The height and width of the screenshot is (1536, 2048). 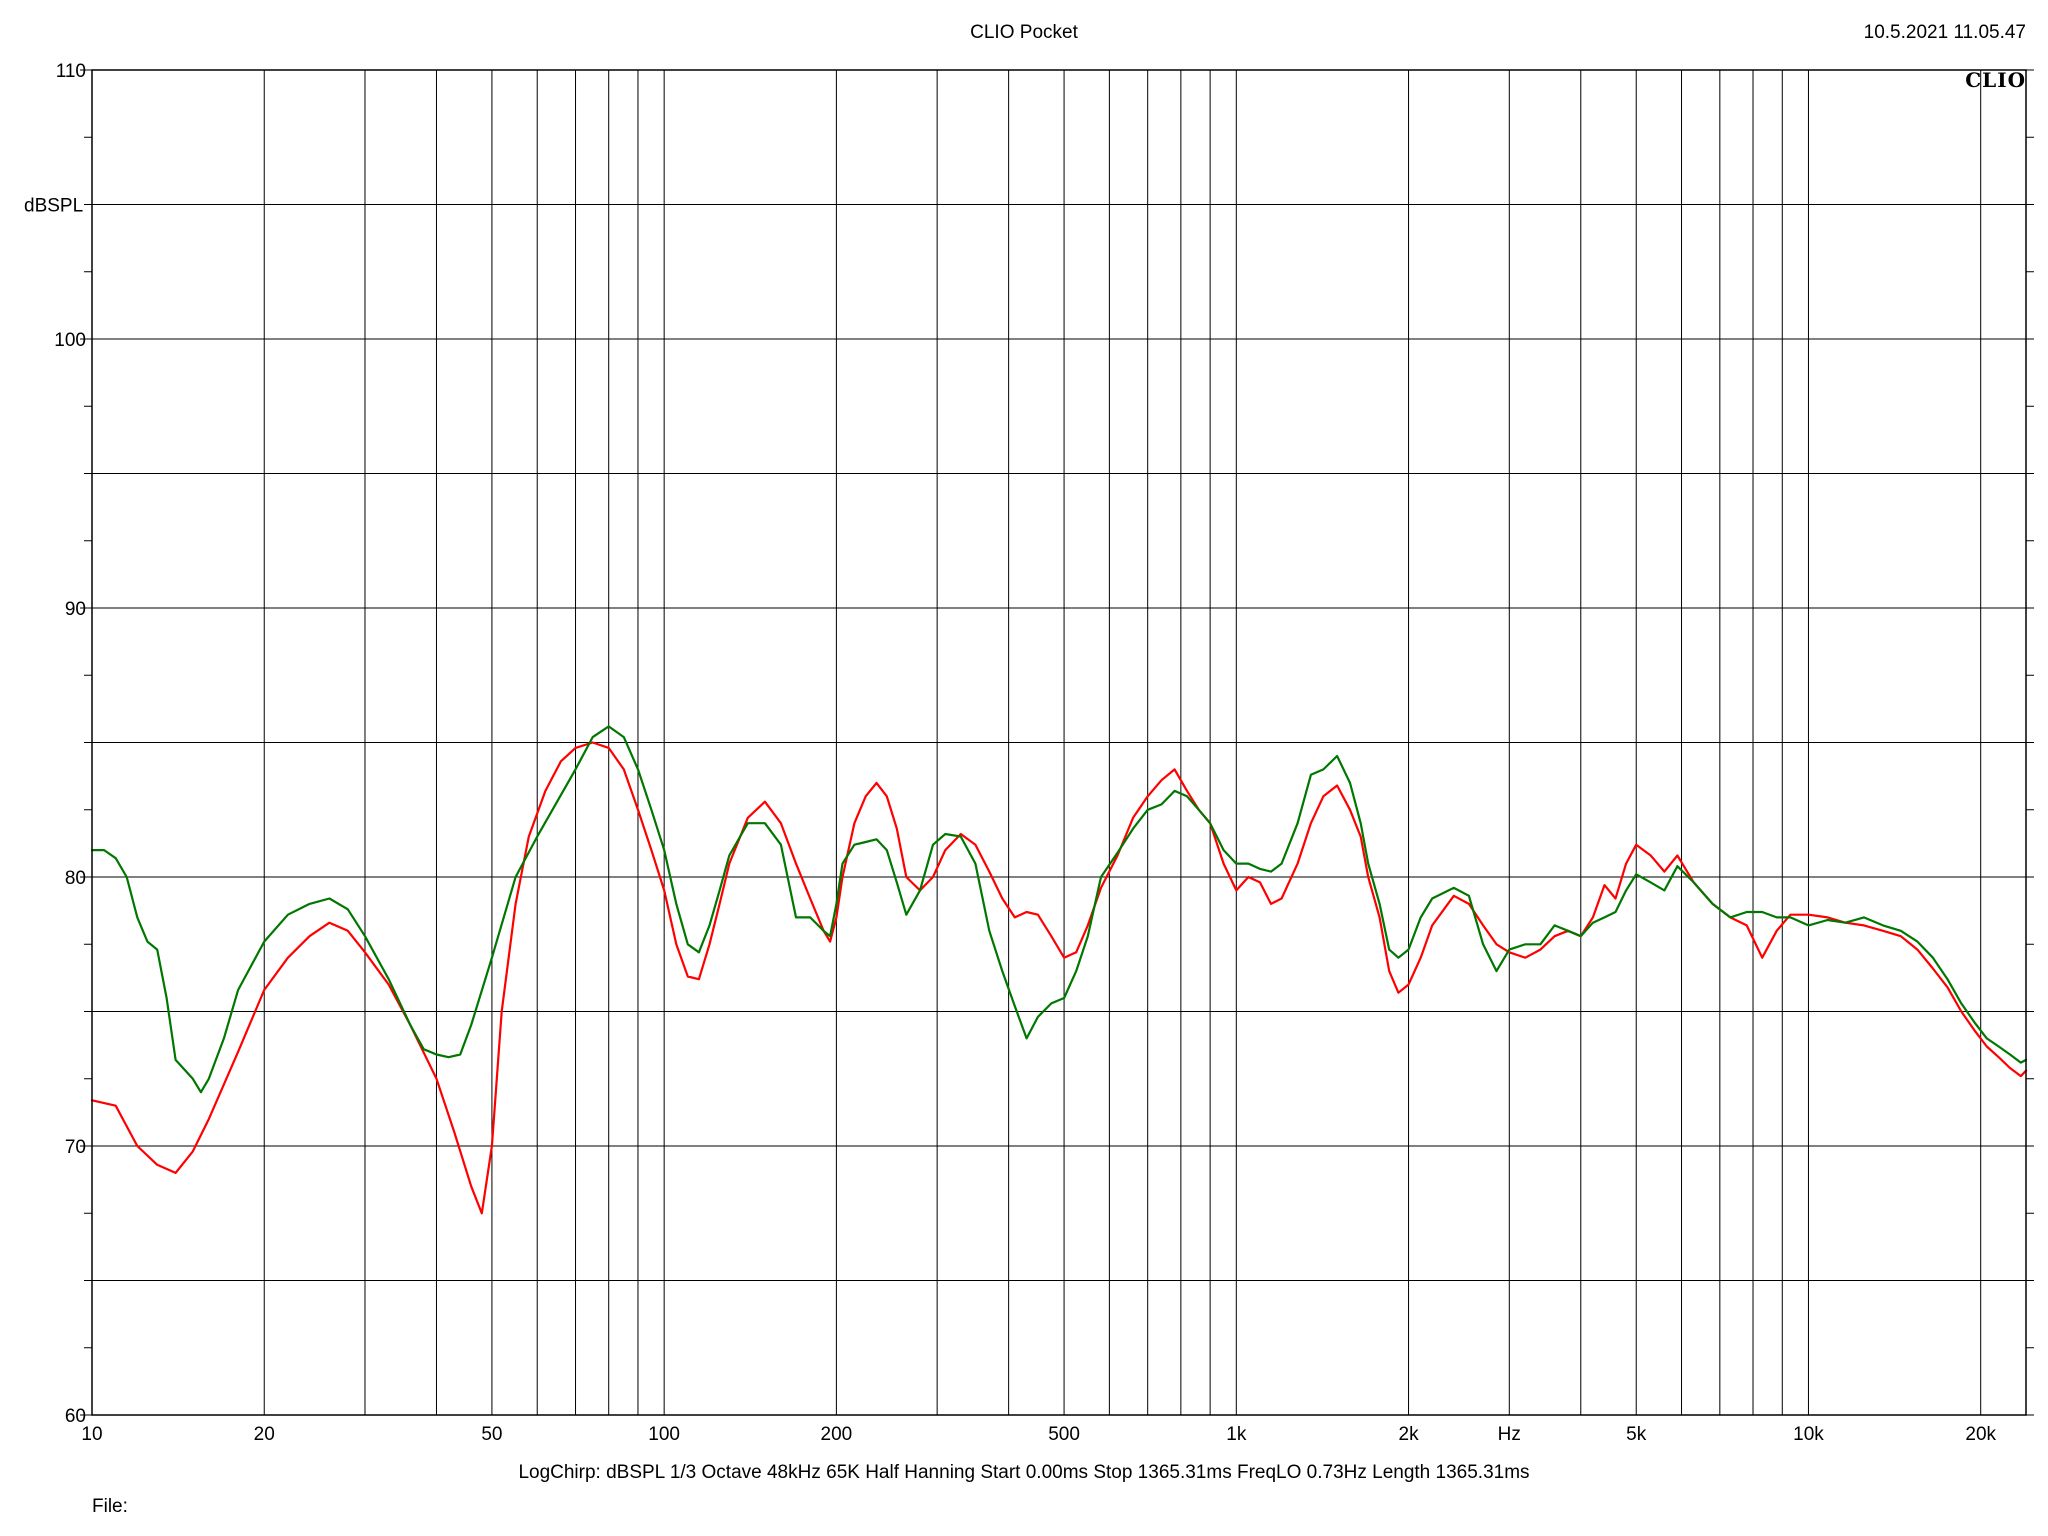 What do you see at coordinates (1980, 1434) in the screenshot?
I see `x-tick-label: 20k` at bounding box center [1980, 1434].